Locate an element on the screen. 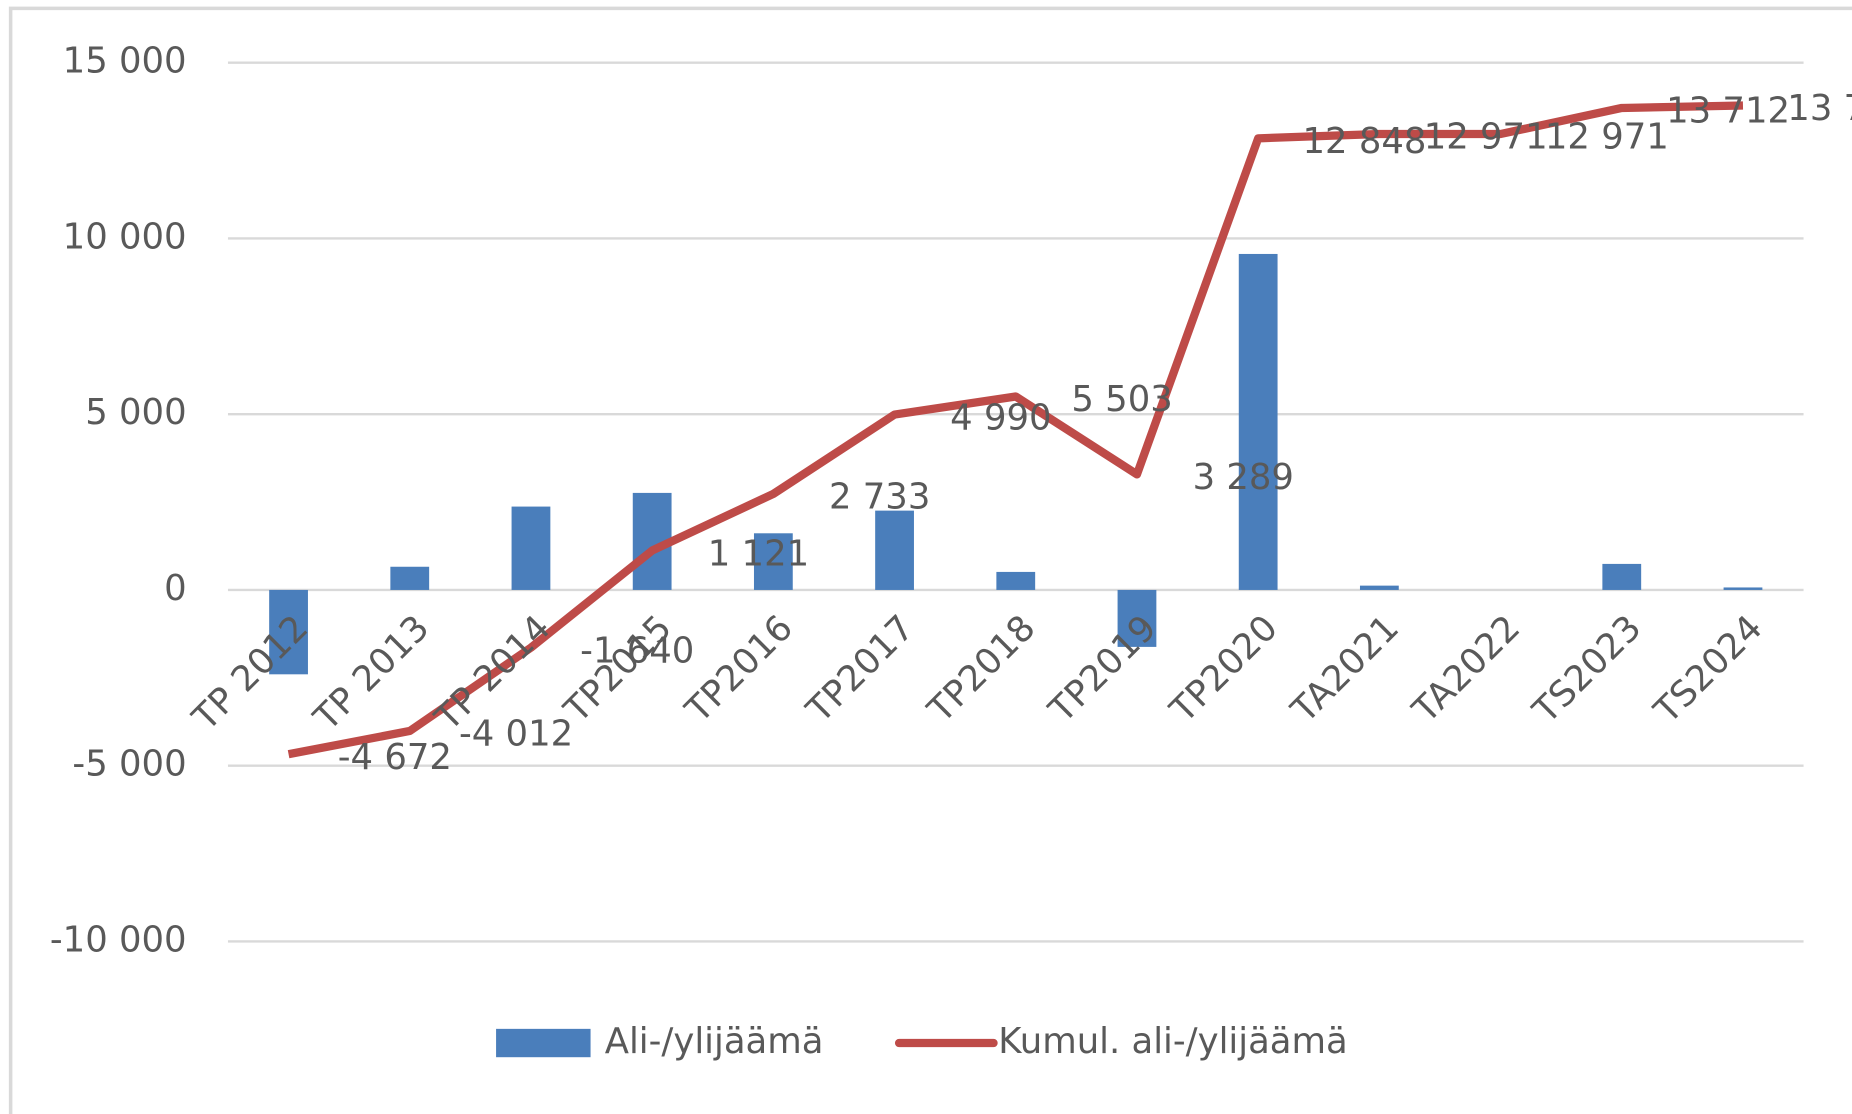 The width and height of the screenshot is (1852, 1114). x-tick-label: TP2016 is located at coordinates (739, 669).